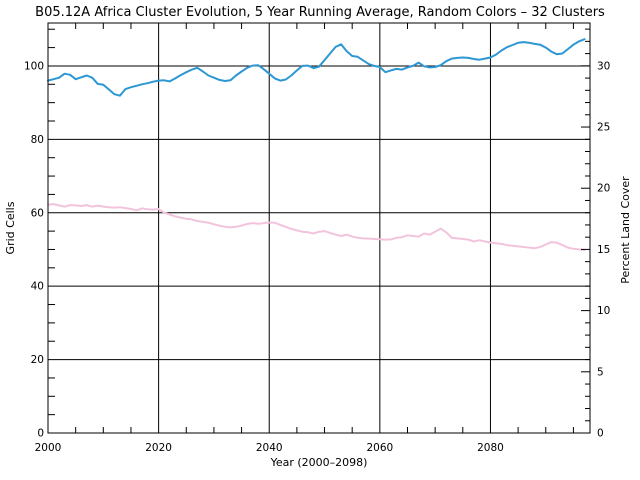  I want to click on x-tick-label: 2000, so click(48, 448).